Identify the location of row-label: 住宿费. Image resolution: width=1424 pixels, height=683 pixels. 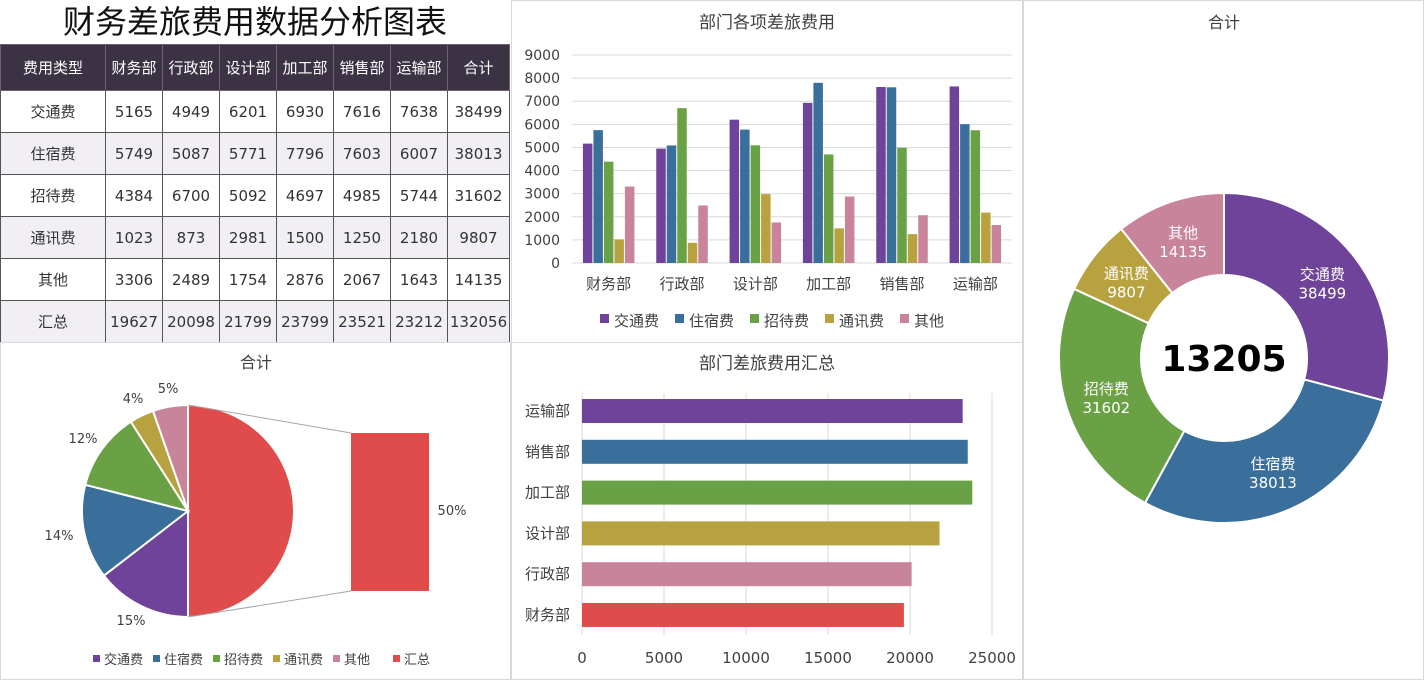
(53, 153).